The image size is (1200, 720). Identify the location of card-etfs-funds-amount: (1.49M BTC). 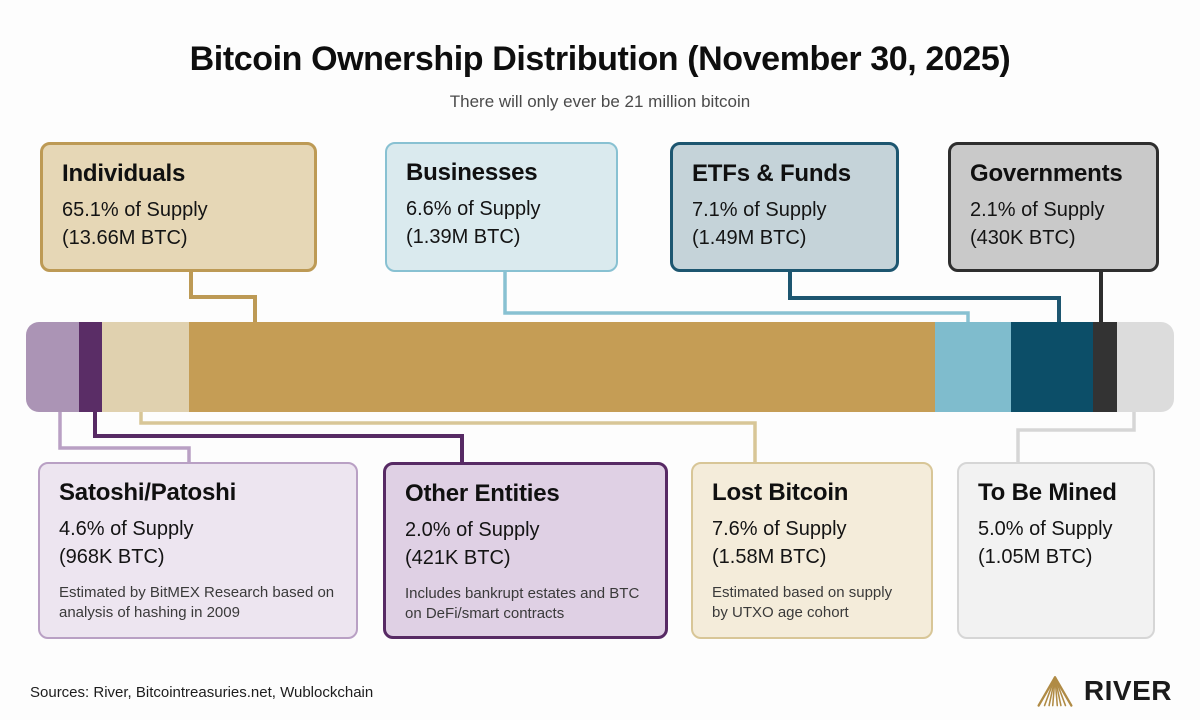
(749, 237).